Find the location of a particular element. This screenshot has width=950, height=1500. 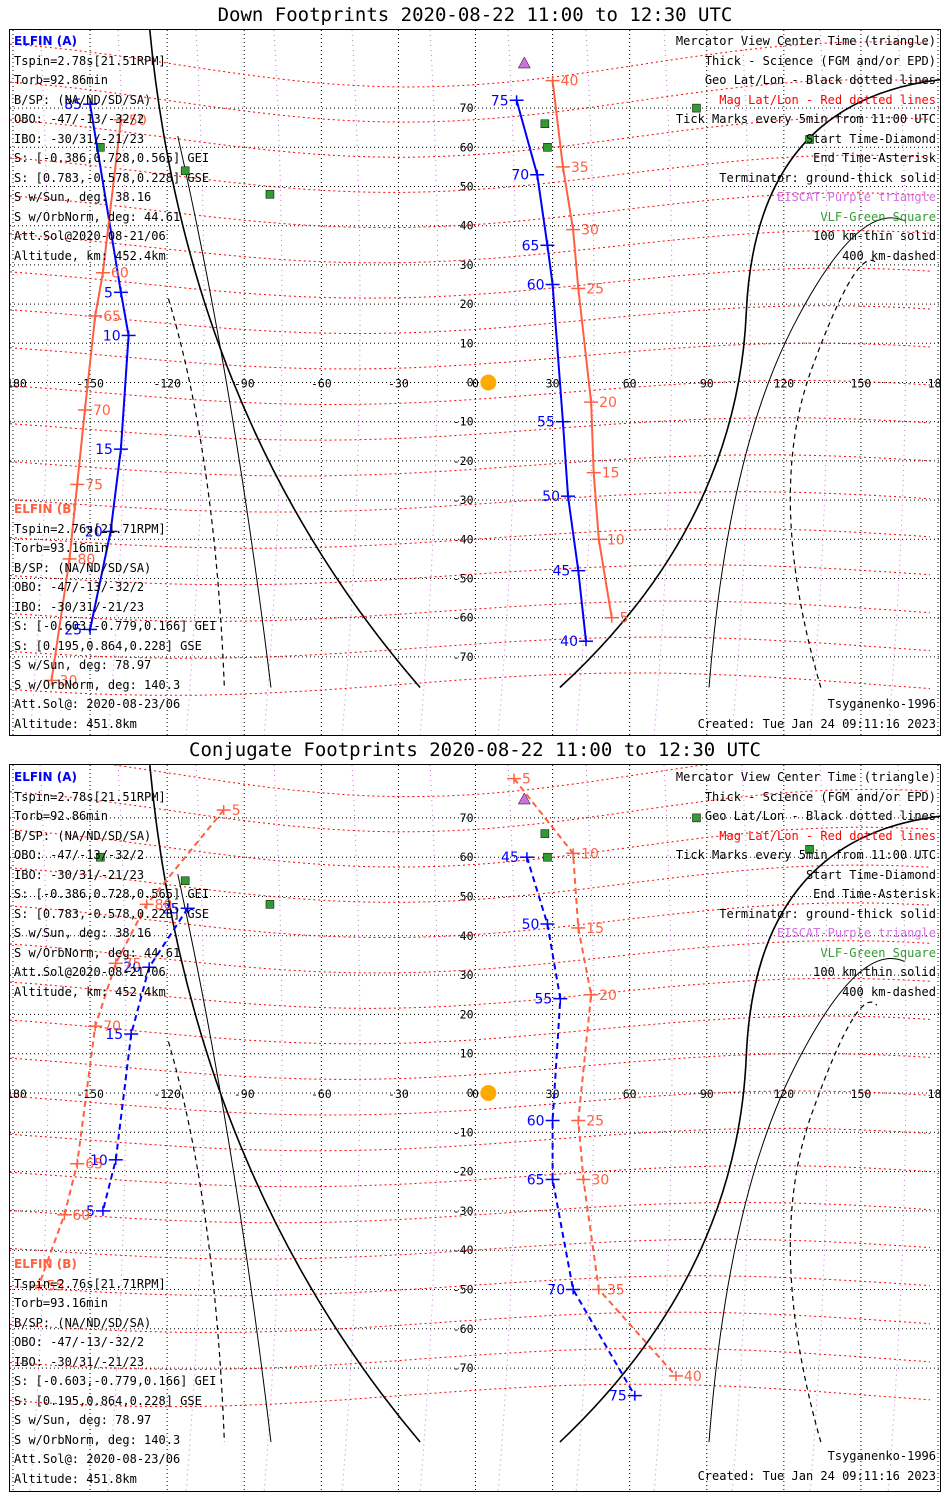

legend-entry: 100 km-thin solid is located at coordinates (874, 972).